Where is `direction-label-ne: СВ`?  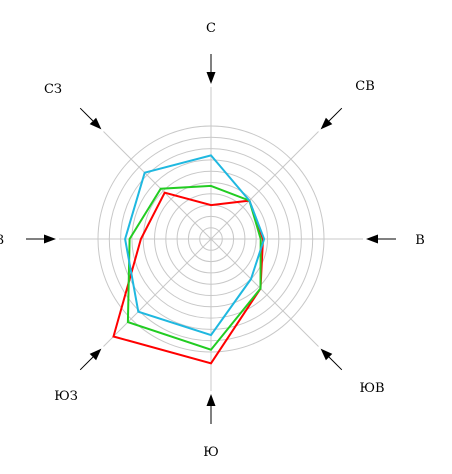
direction-label-ne: СВ is located at coordinates (365, 86).